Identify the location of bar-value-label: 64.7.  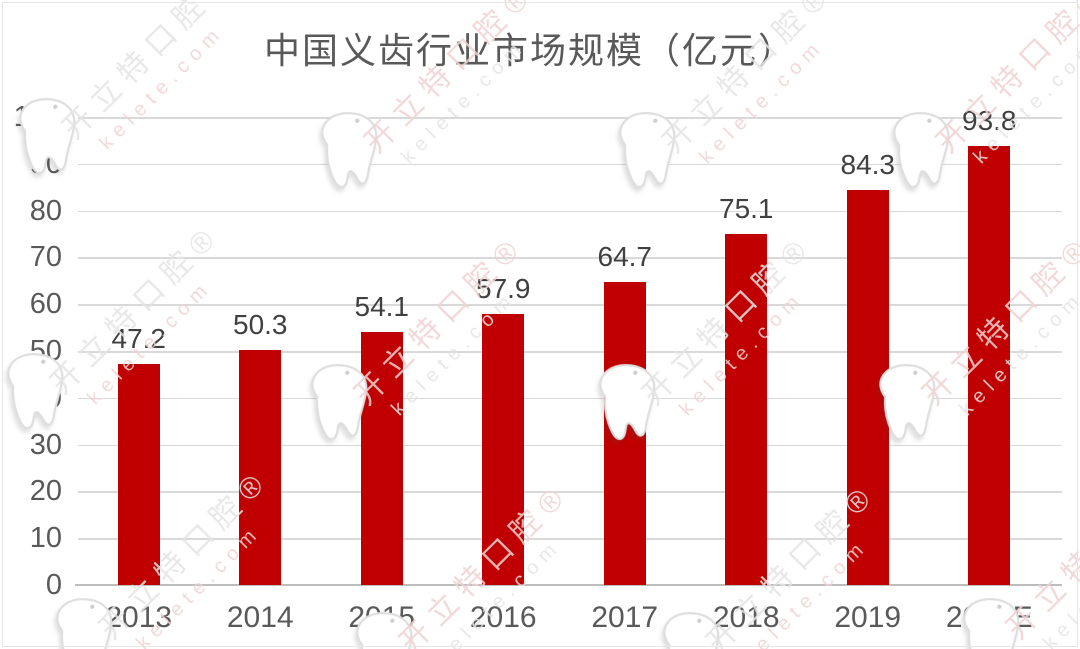
(625, 257).